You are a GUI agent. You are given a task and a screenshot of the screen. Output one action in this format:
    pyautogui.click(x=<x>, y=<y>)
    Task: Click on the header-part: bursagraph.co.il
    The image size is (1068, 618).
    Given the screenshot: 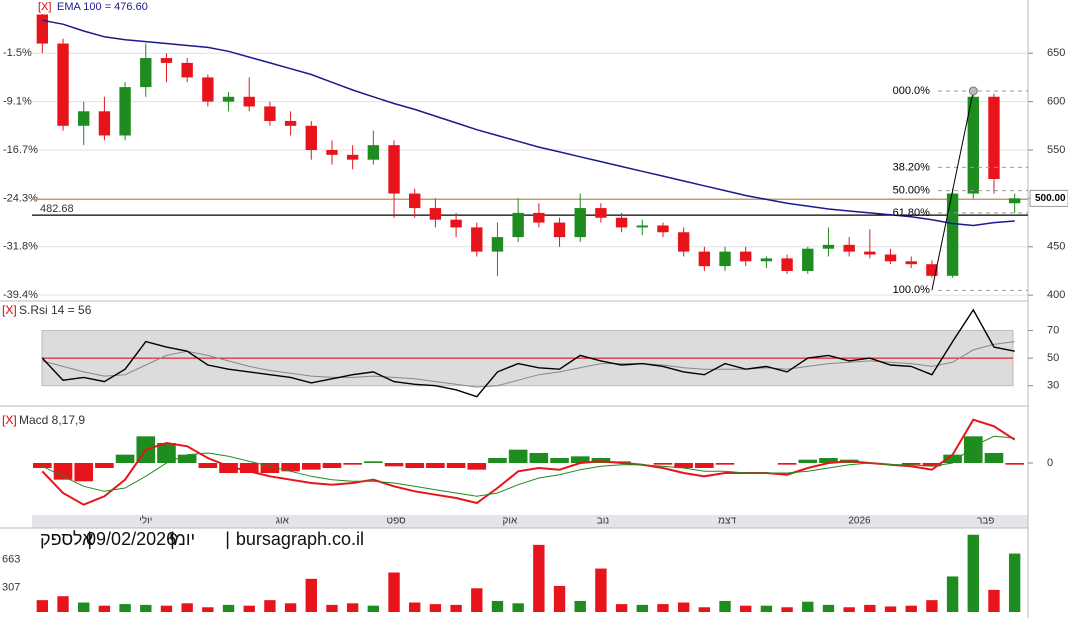 What is the action you would take?
    pyautogui.click(x=300, y=539)
    